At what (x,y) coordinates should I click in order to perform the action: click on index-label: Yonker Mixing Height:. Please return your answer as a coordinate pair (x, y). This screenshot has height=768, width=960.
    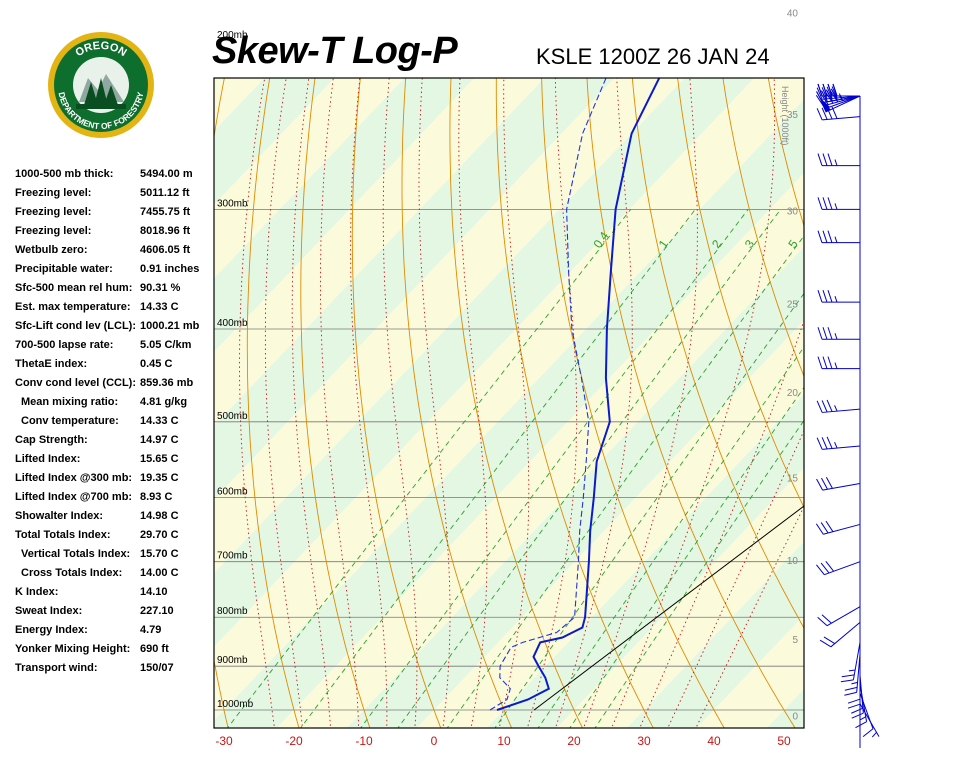
    Looking at the image, I should click on (73, 649).